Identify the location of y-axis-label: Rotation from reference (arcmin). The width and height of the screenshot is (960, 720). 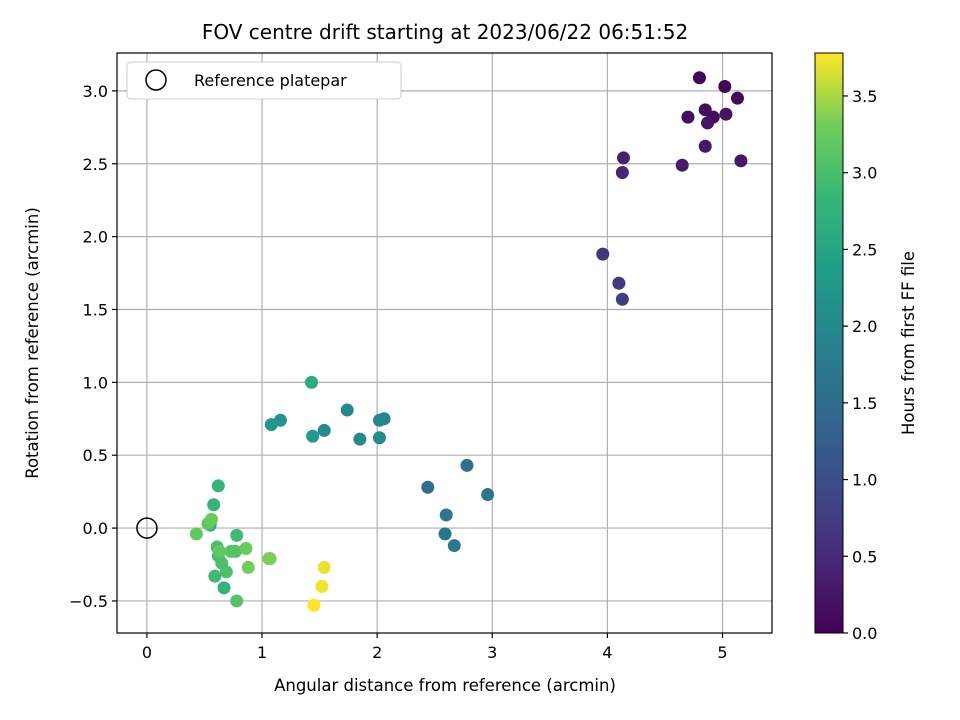
(32, 343).